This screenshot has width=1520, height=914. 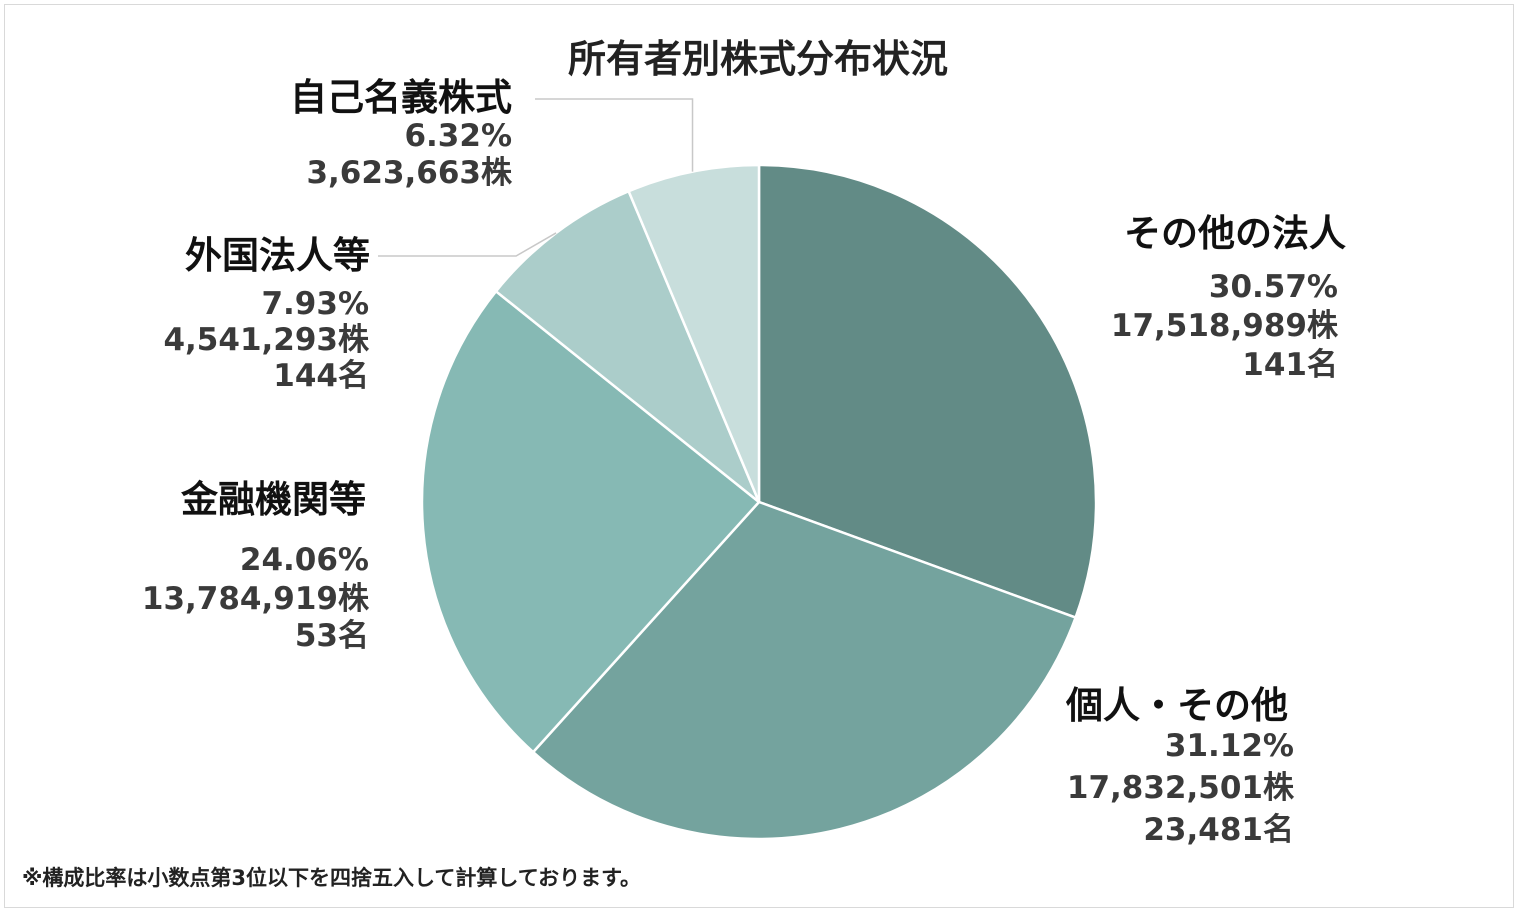 I want to click on chart-title: 所有者別株式分布状況, so click(x=758, y=59).